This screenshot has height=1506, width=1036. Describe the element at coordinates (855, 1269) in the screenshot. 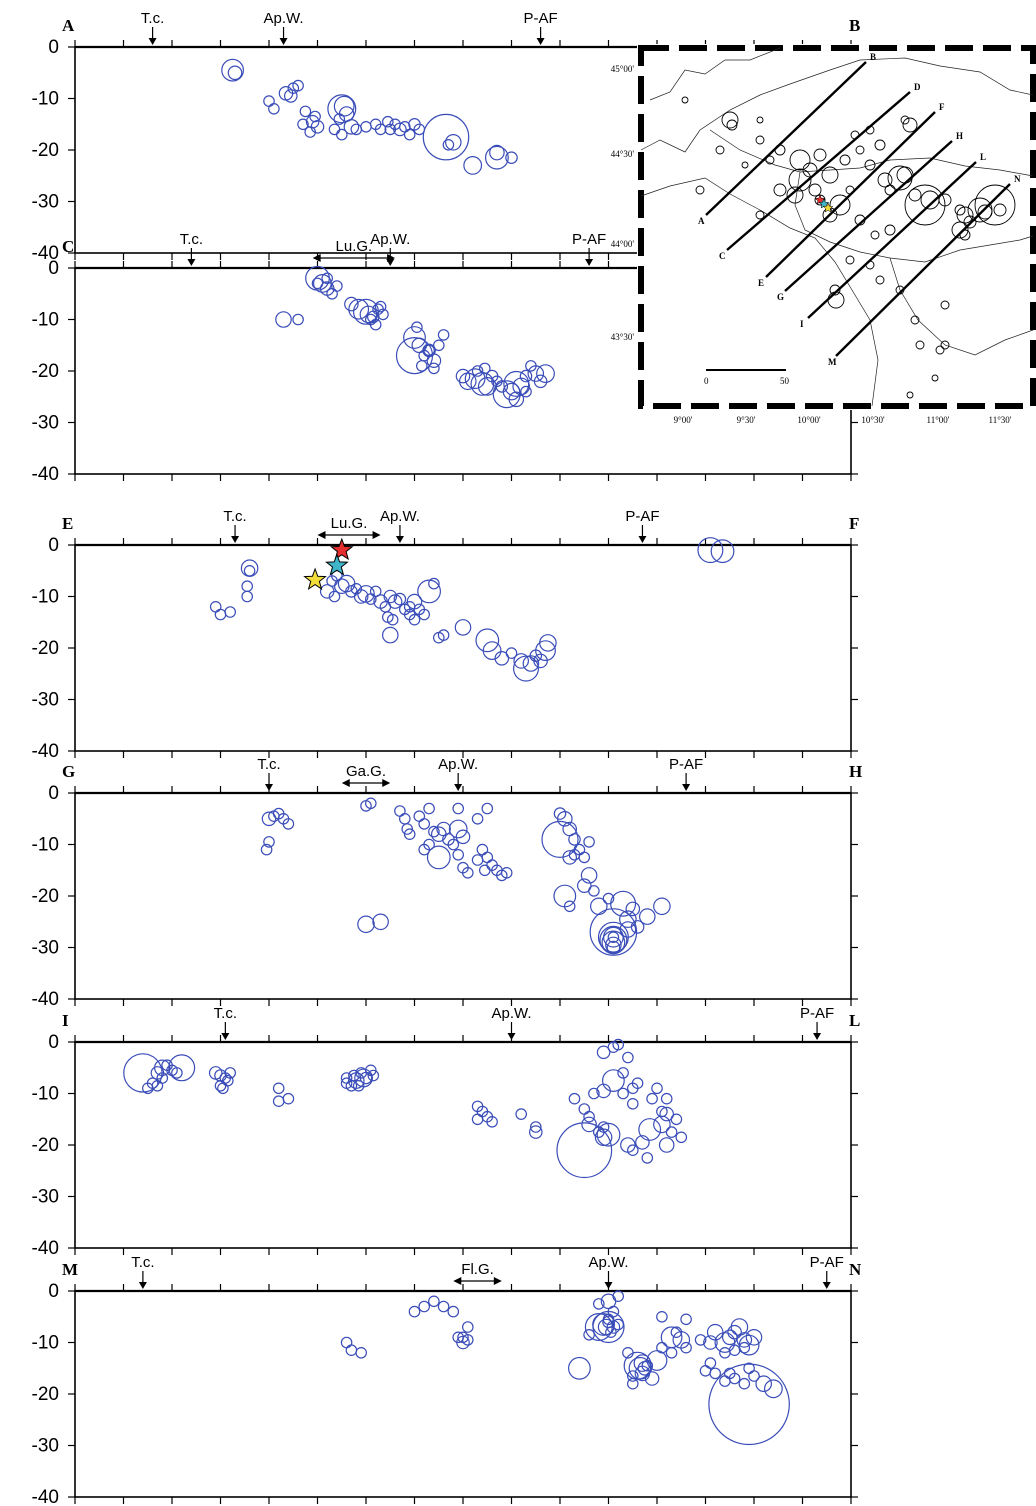

I see `section-end-label: N` at that location.